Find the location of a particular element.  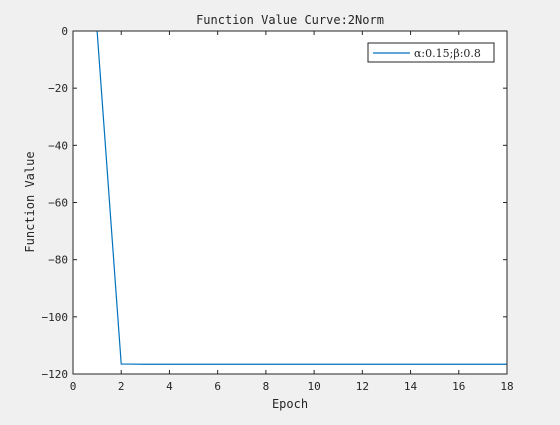

x-tick-label: 16 is located at coordinates (458, 386).